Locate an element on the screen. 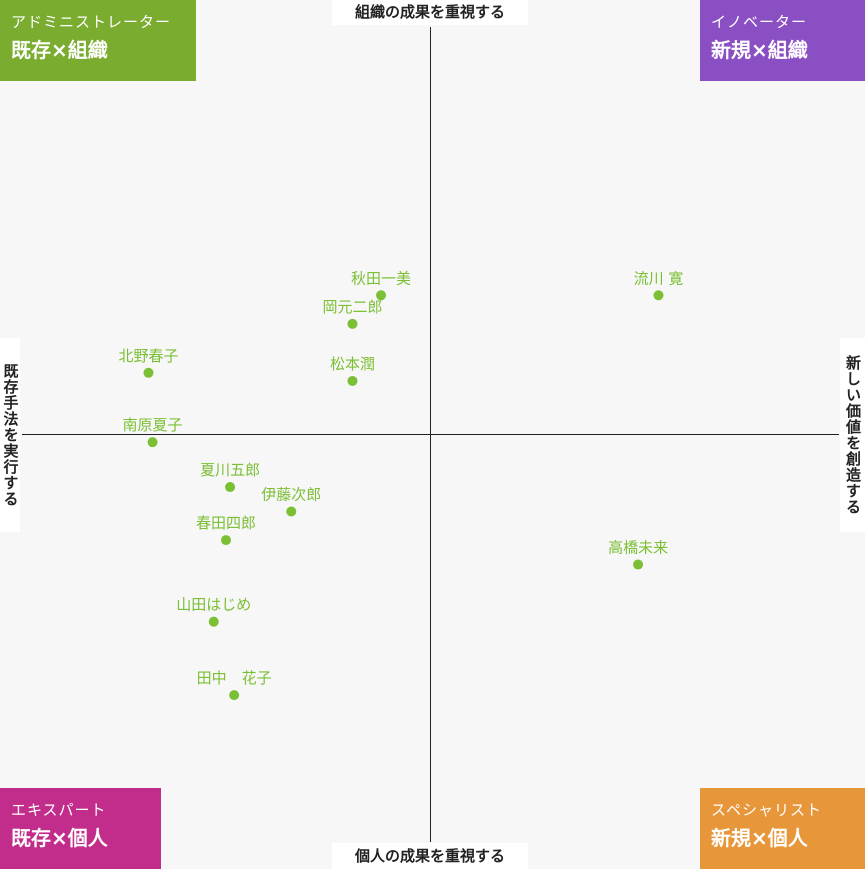 The width and height of the screenshot is (865, 869). data-point-label: 春田四郎 is located at coordinates (226, 523).